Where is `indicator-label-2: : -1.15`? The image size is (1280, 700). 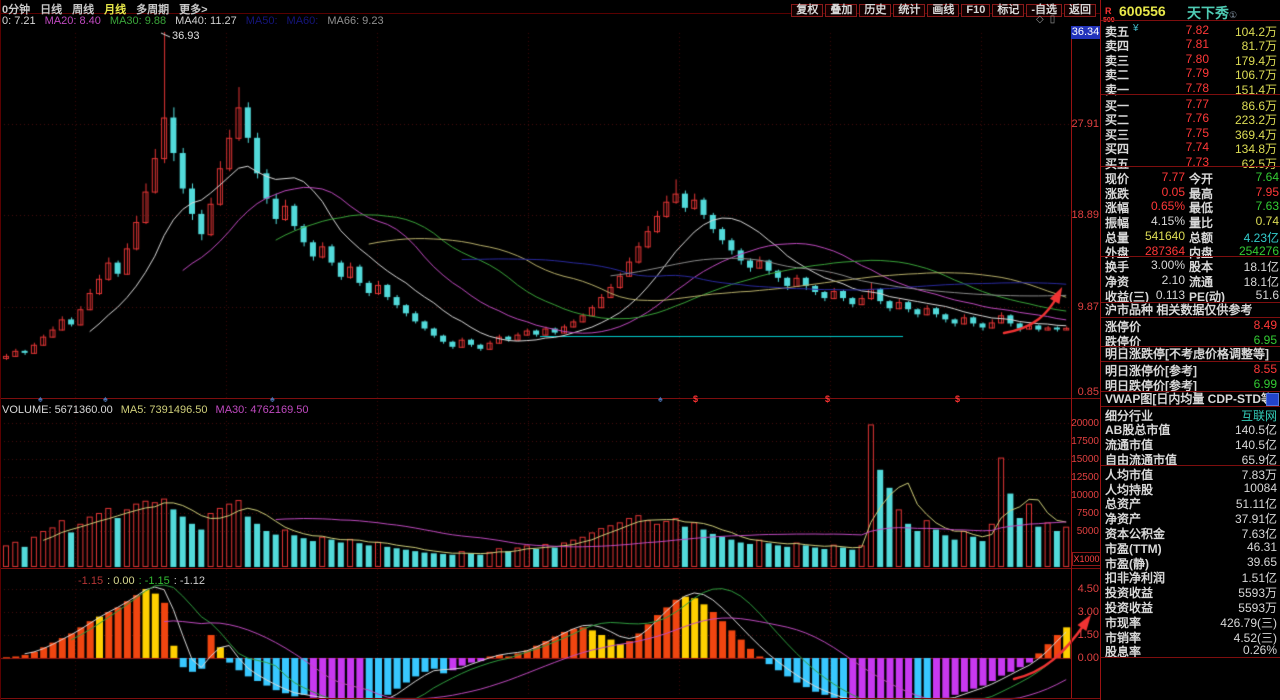
indicator-label-2: : -1.15 is located at coordinates (154, 581).